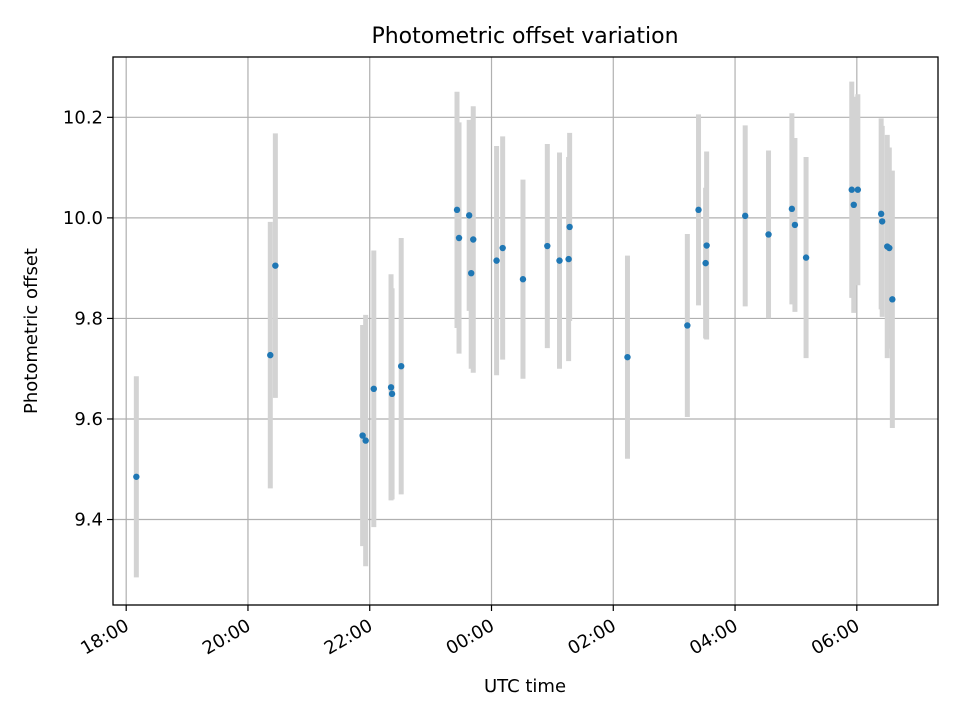 The width and height of the screenshot is (960, 720). What do you see at coordinates (226, 637) in the screenshot?
I see `x-tick-label: 20:00` at bounding box center [226, 637].